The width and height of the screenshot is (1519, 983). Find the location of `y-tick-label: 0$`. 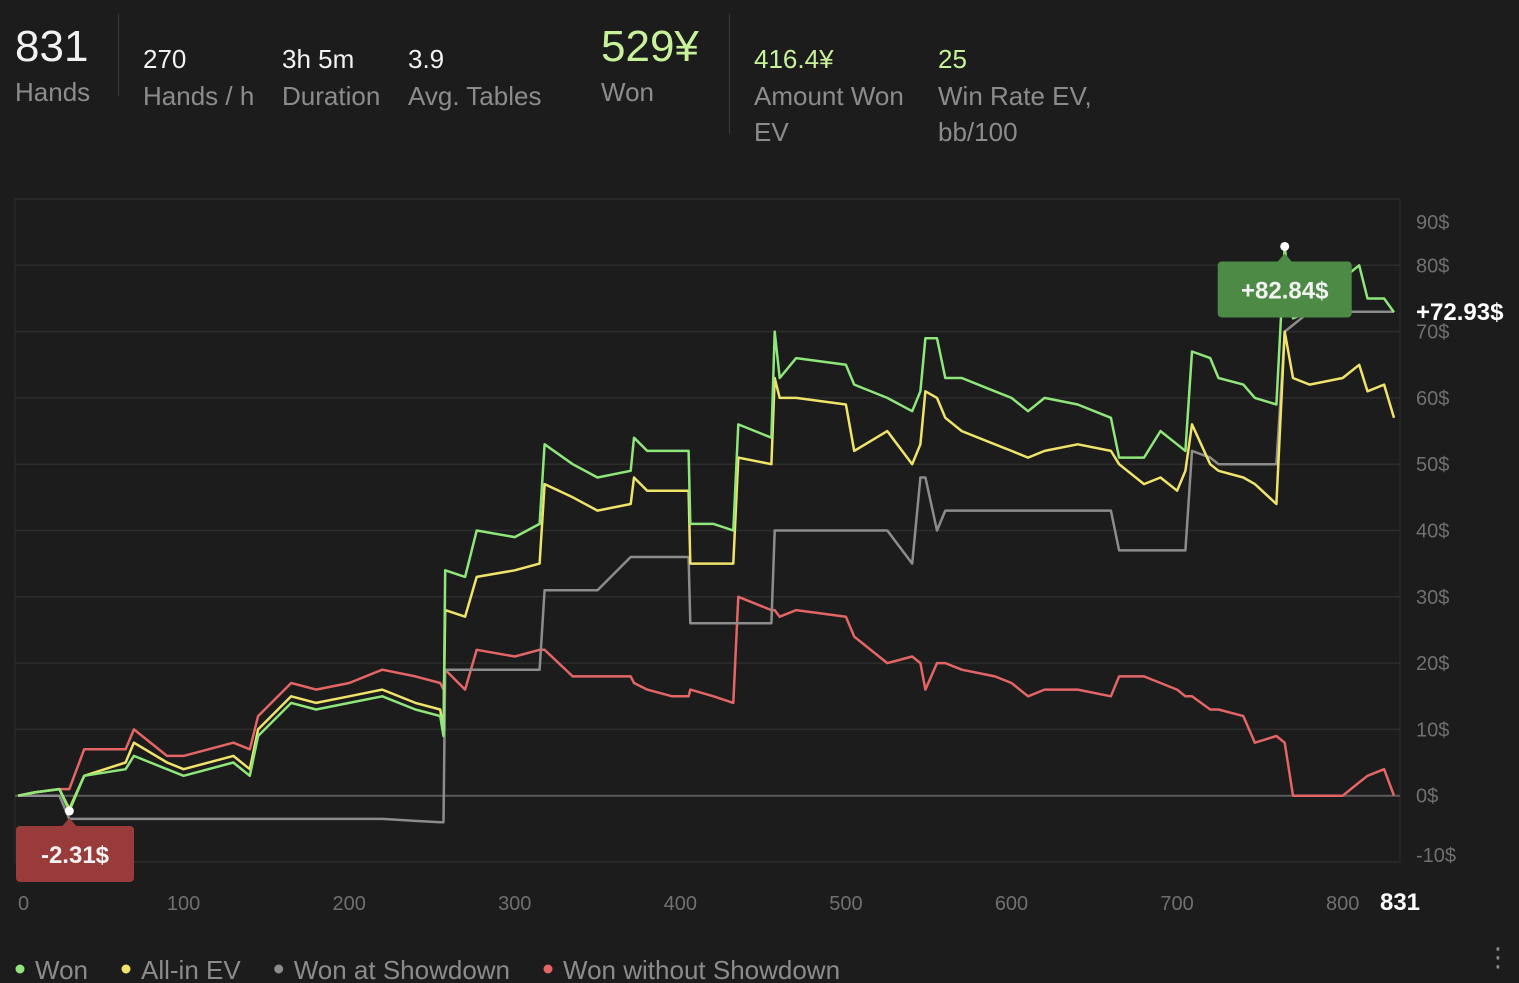

y-tick-label: 0$ is located at coordinates (1427, 797).